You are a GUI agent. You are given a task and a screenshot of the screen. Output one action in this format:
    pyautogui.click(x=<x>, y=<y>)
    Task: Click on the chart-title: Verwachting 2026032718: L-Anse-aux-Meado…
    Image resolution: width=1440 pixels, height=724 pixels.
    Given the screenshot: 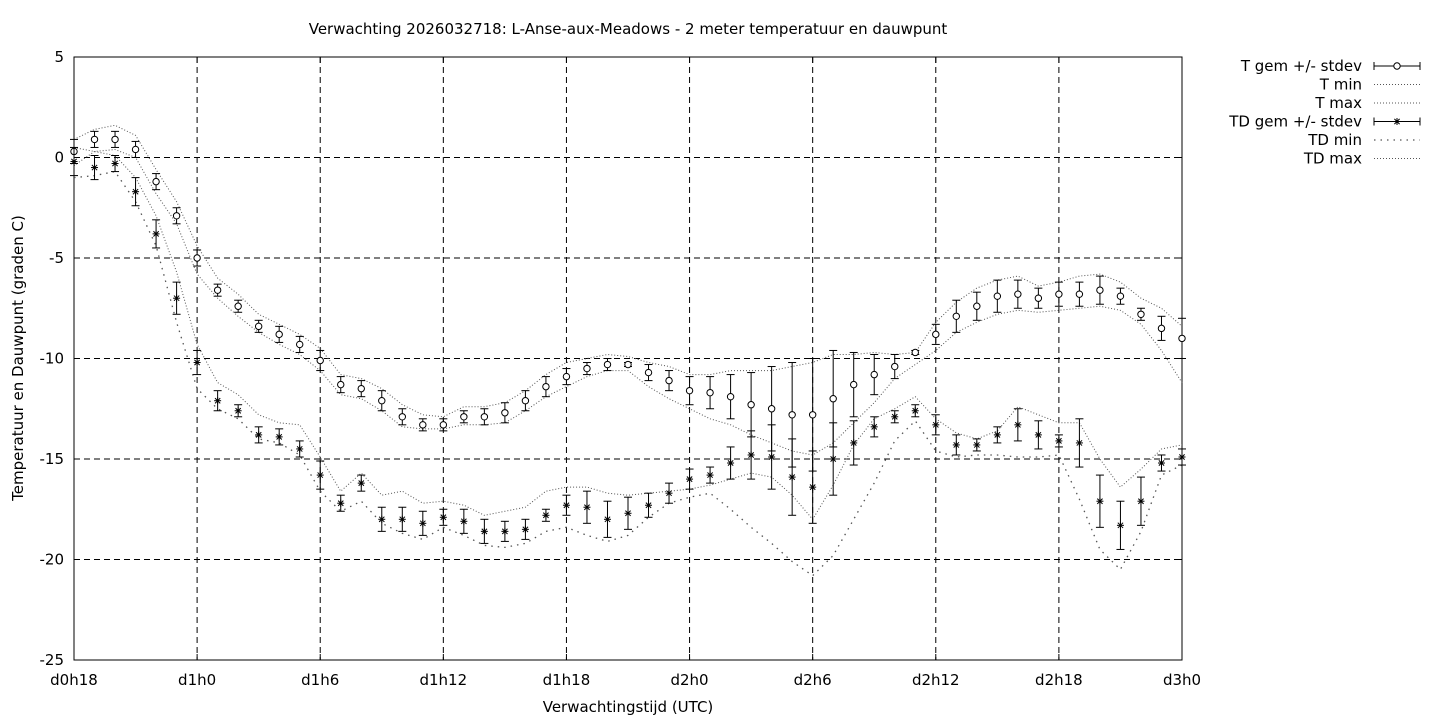 What is the action you would take?
    pyautogui.click(x=628, y=29)
    